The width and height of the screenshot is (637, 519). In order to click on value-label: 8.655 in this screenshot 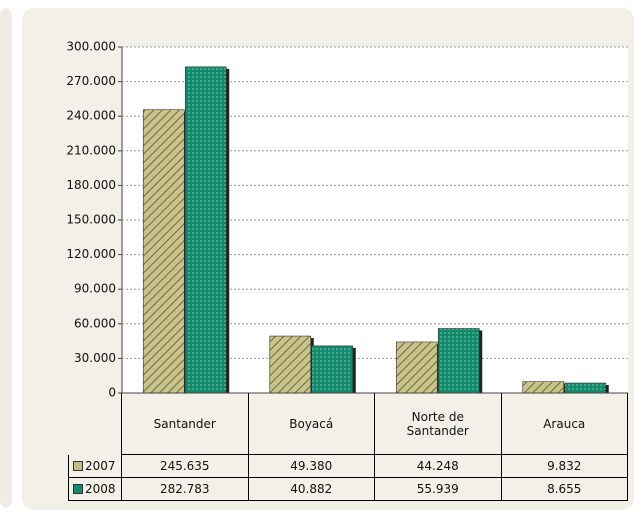, I will do `click(564, 489)`.